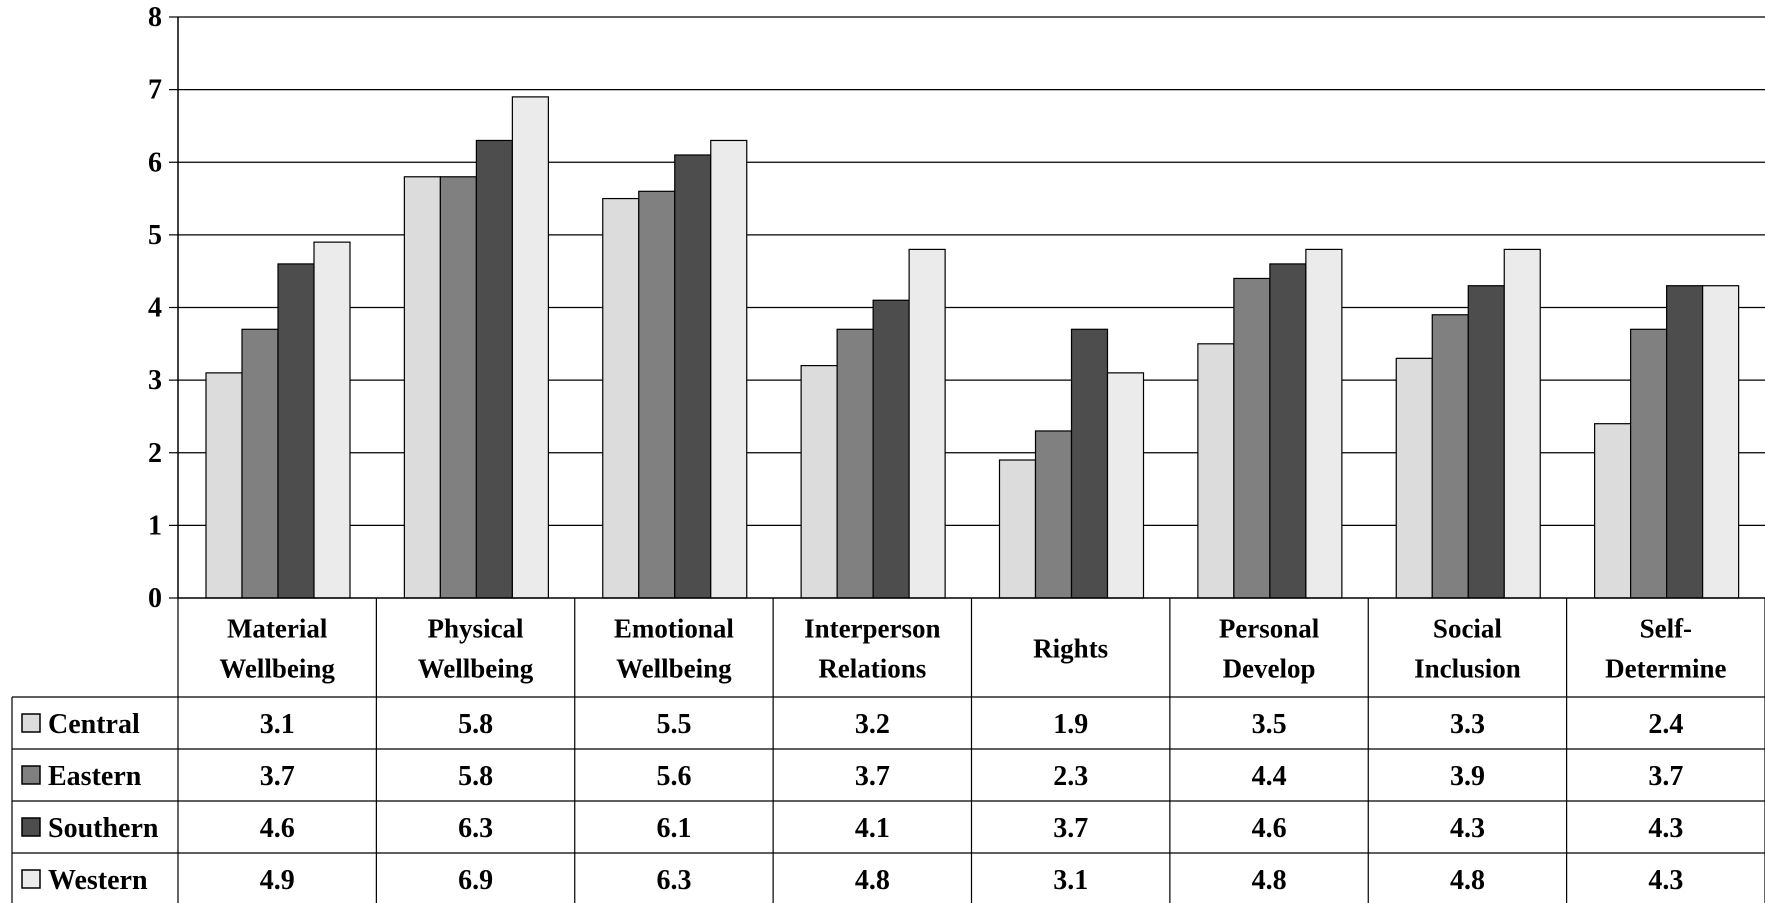 The image size is (1765, 903). What do you see at coordinates (1269, 629) in the screenshot?
I see `x-tick-label: Personal` at bounding box center [1269, 629].